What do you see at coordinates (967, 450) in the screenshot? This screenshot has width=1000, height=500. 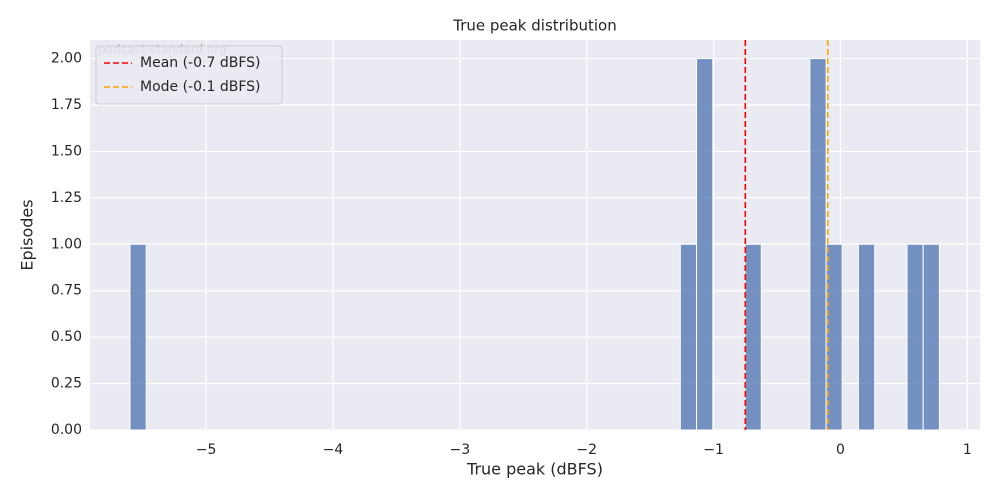 I see `x-tick-label: 1` at bounding box center [967, 450].